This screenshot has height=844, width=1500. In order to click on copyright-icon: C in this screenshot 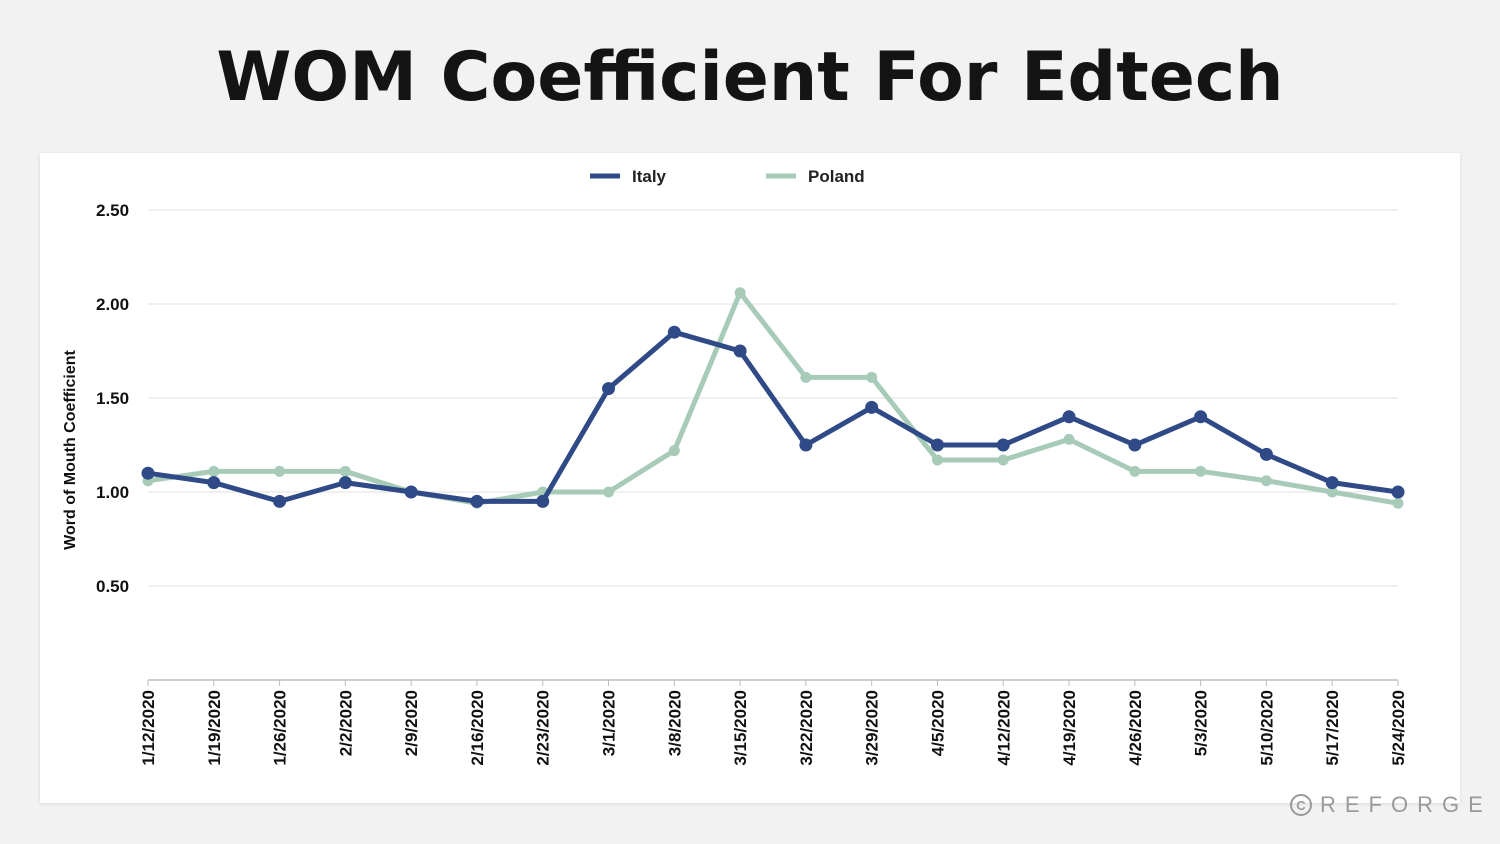, I will do `click(1301, 805)`.